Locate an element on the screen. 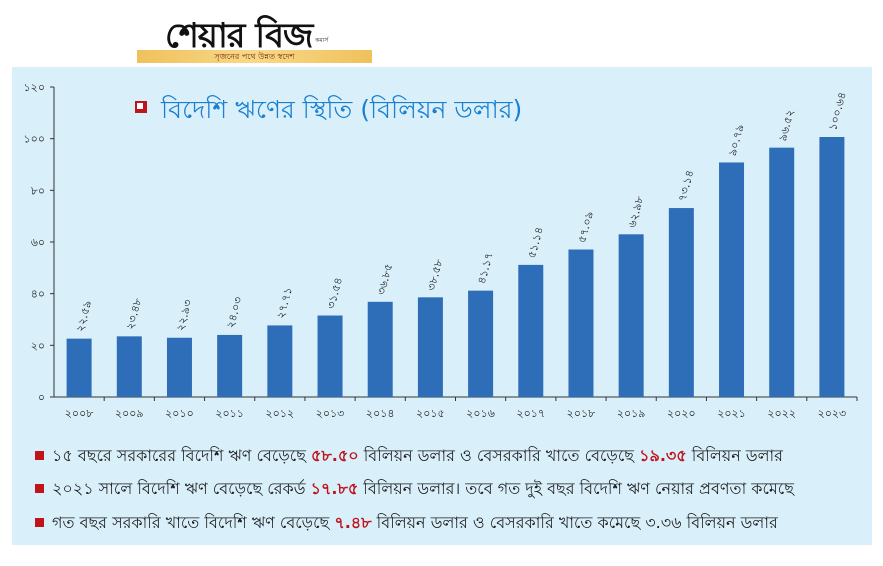 This screenshot has height=566, width=883. bar-value-label: ৫১.১৪ is located at coordinates (535, 242).